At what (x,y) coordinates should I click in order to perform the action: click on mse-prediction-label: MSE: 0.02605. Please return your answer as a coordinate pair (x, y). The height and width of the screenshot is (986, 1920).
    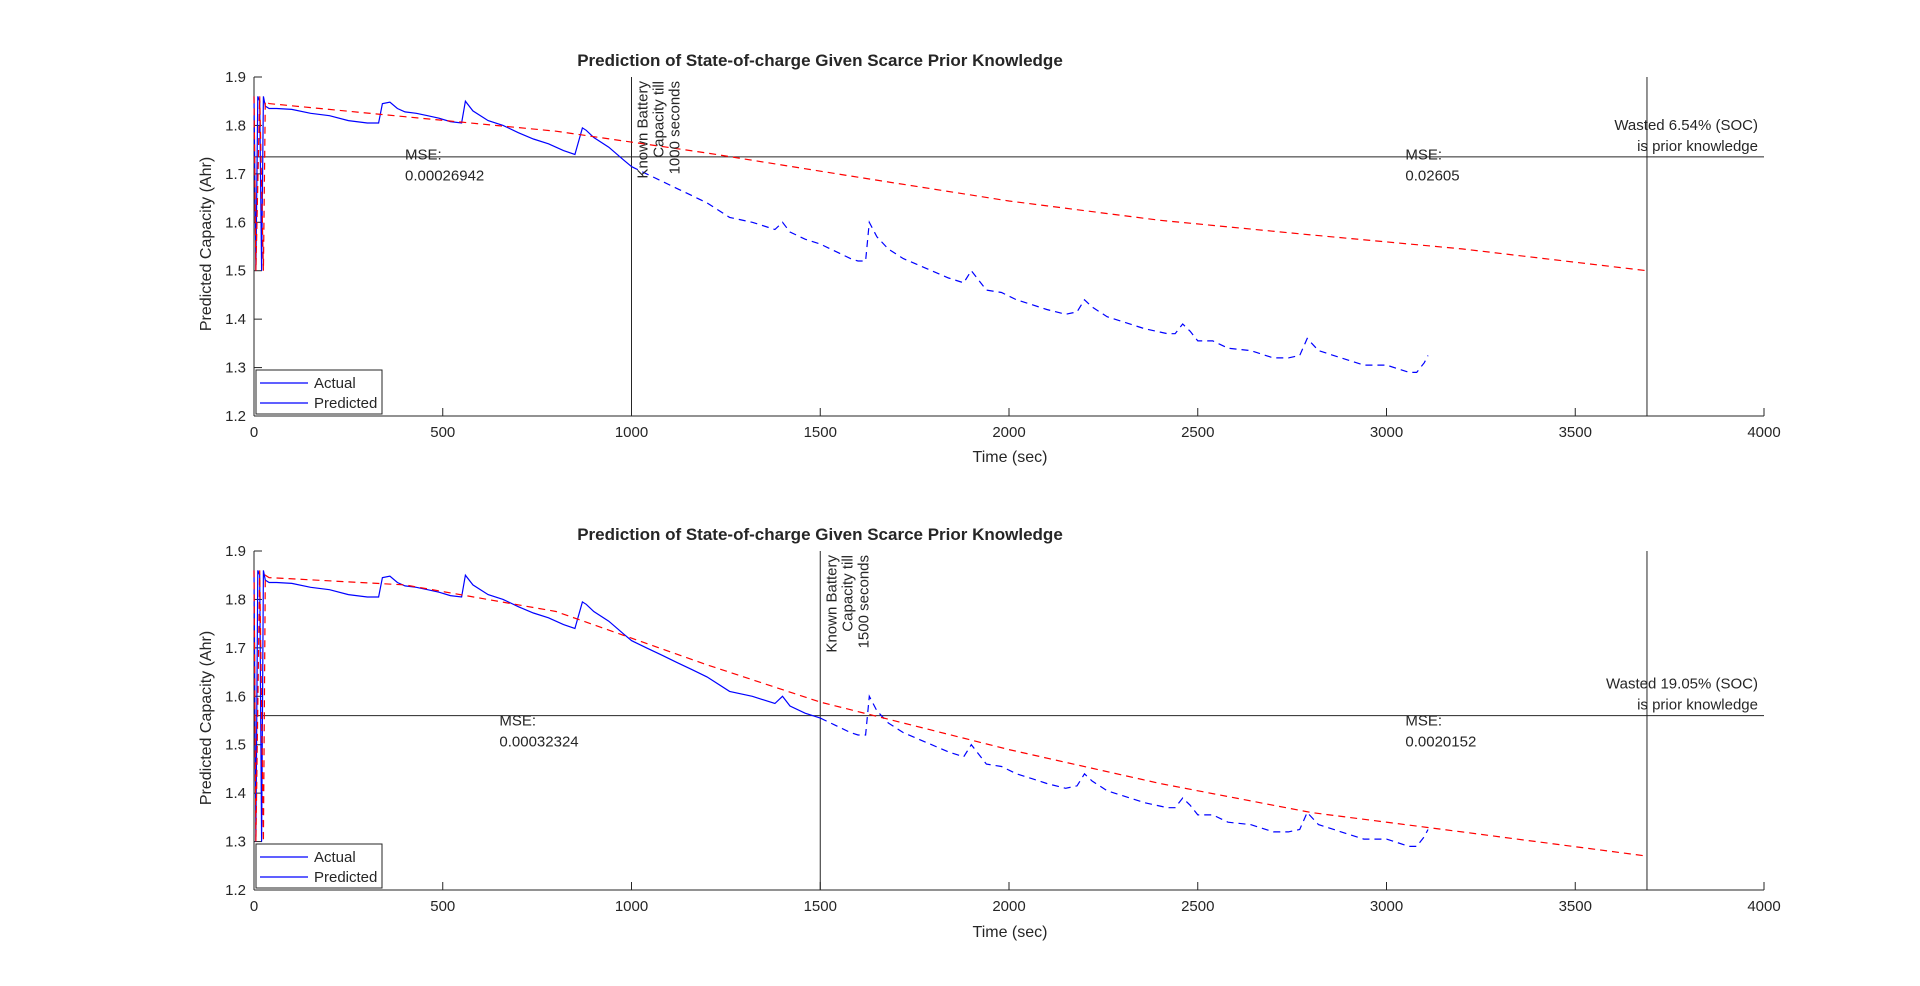
    Looking at the image, I should click on (1432, 165).